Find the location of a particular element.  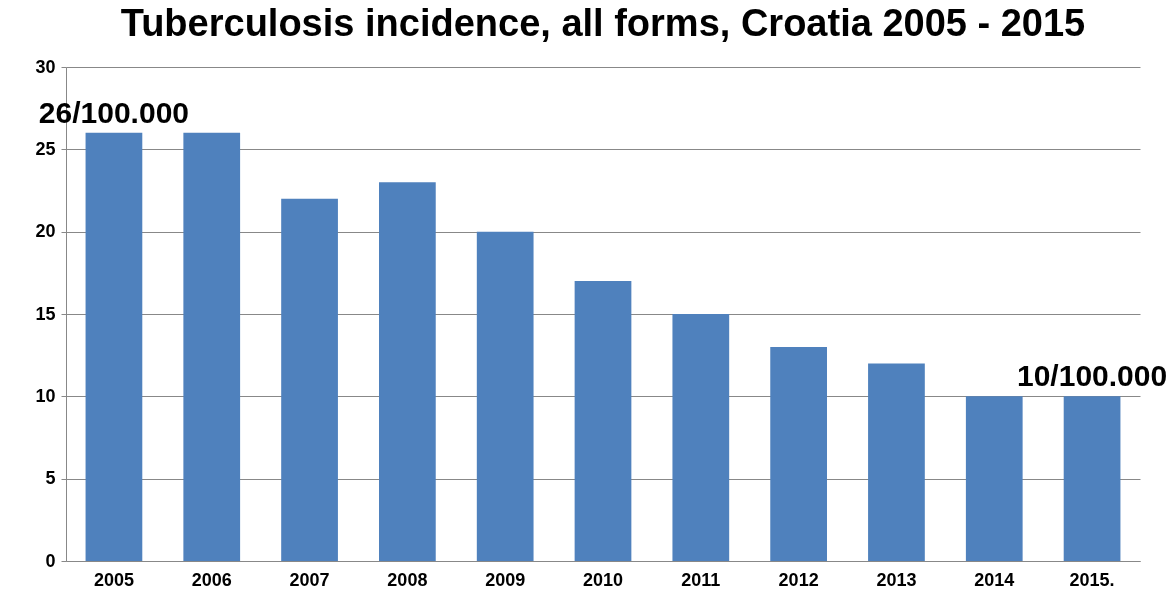

x-tick-label: 2009 is located at coordinates (505, 579).